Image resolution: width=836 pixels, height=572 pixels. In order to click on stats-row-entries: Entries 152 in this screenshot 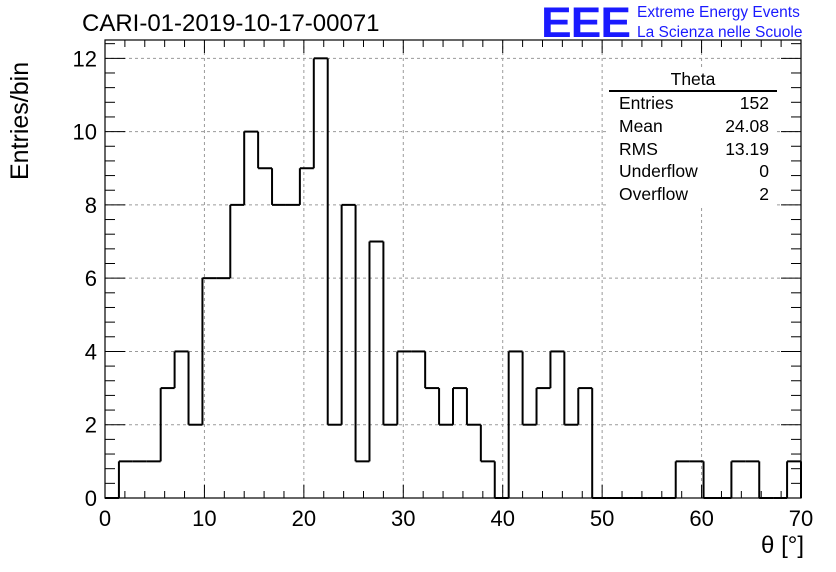, I will do `click(693, 103)`.